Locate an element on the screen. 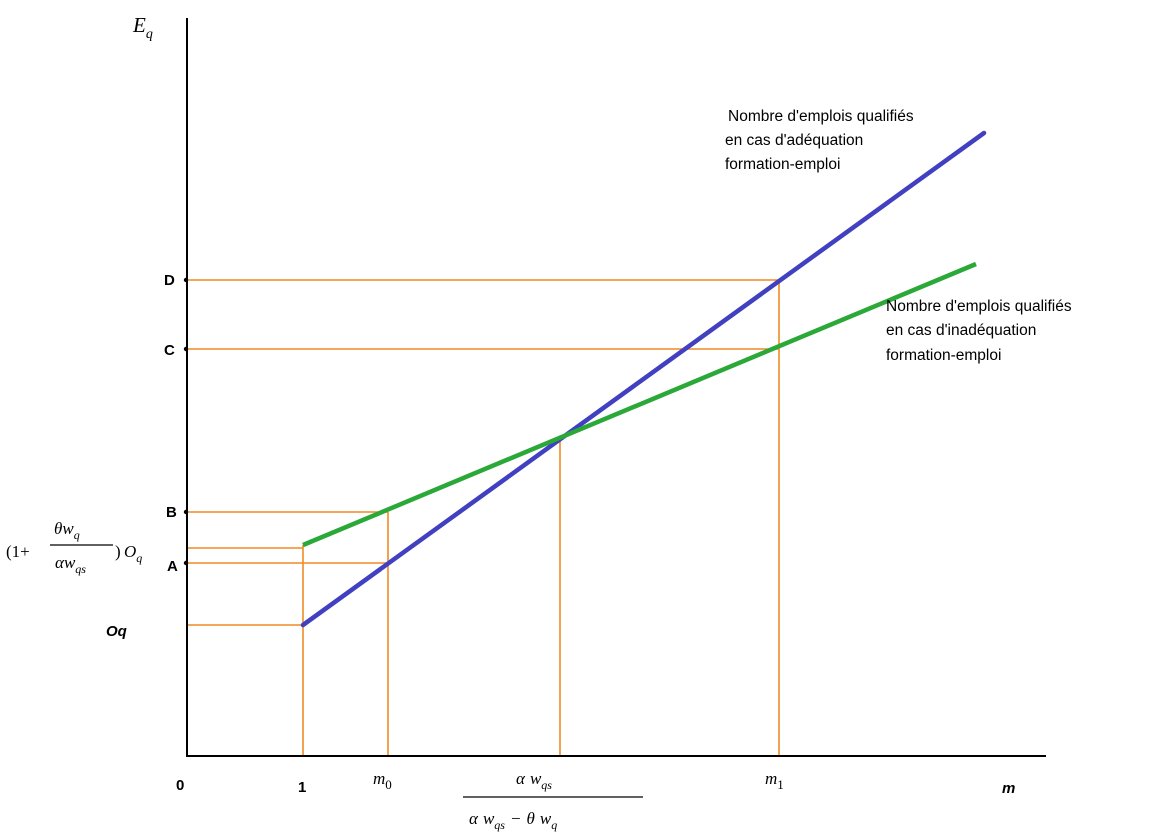 The image size is (1155, 837). annotation-adequation-line-2: en cas d'adéquation is located at coordinates (794, 140).